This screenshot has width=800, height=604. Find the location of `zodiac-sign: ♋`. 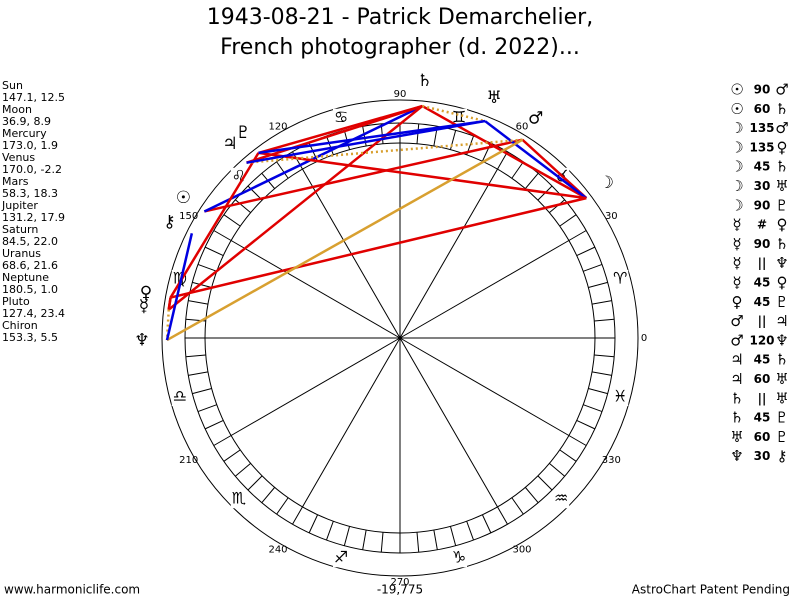

zodiac-sign: ♋ is located at coordinates (341, 116).